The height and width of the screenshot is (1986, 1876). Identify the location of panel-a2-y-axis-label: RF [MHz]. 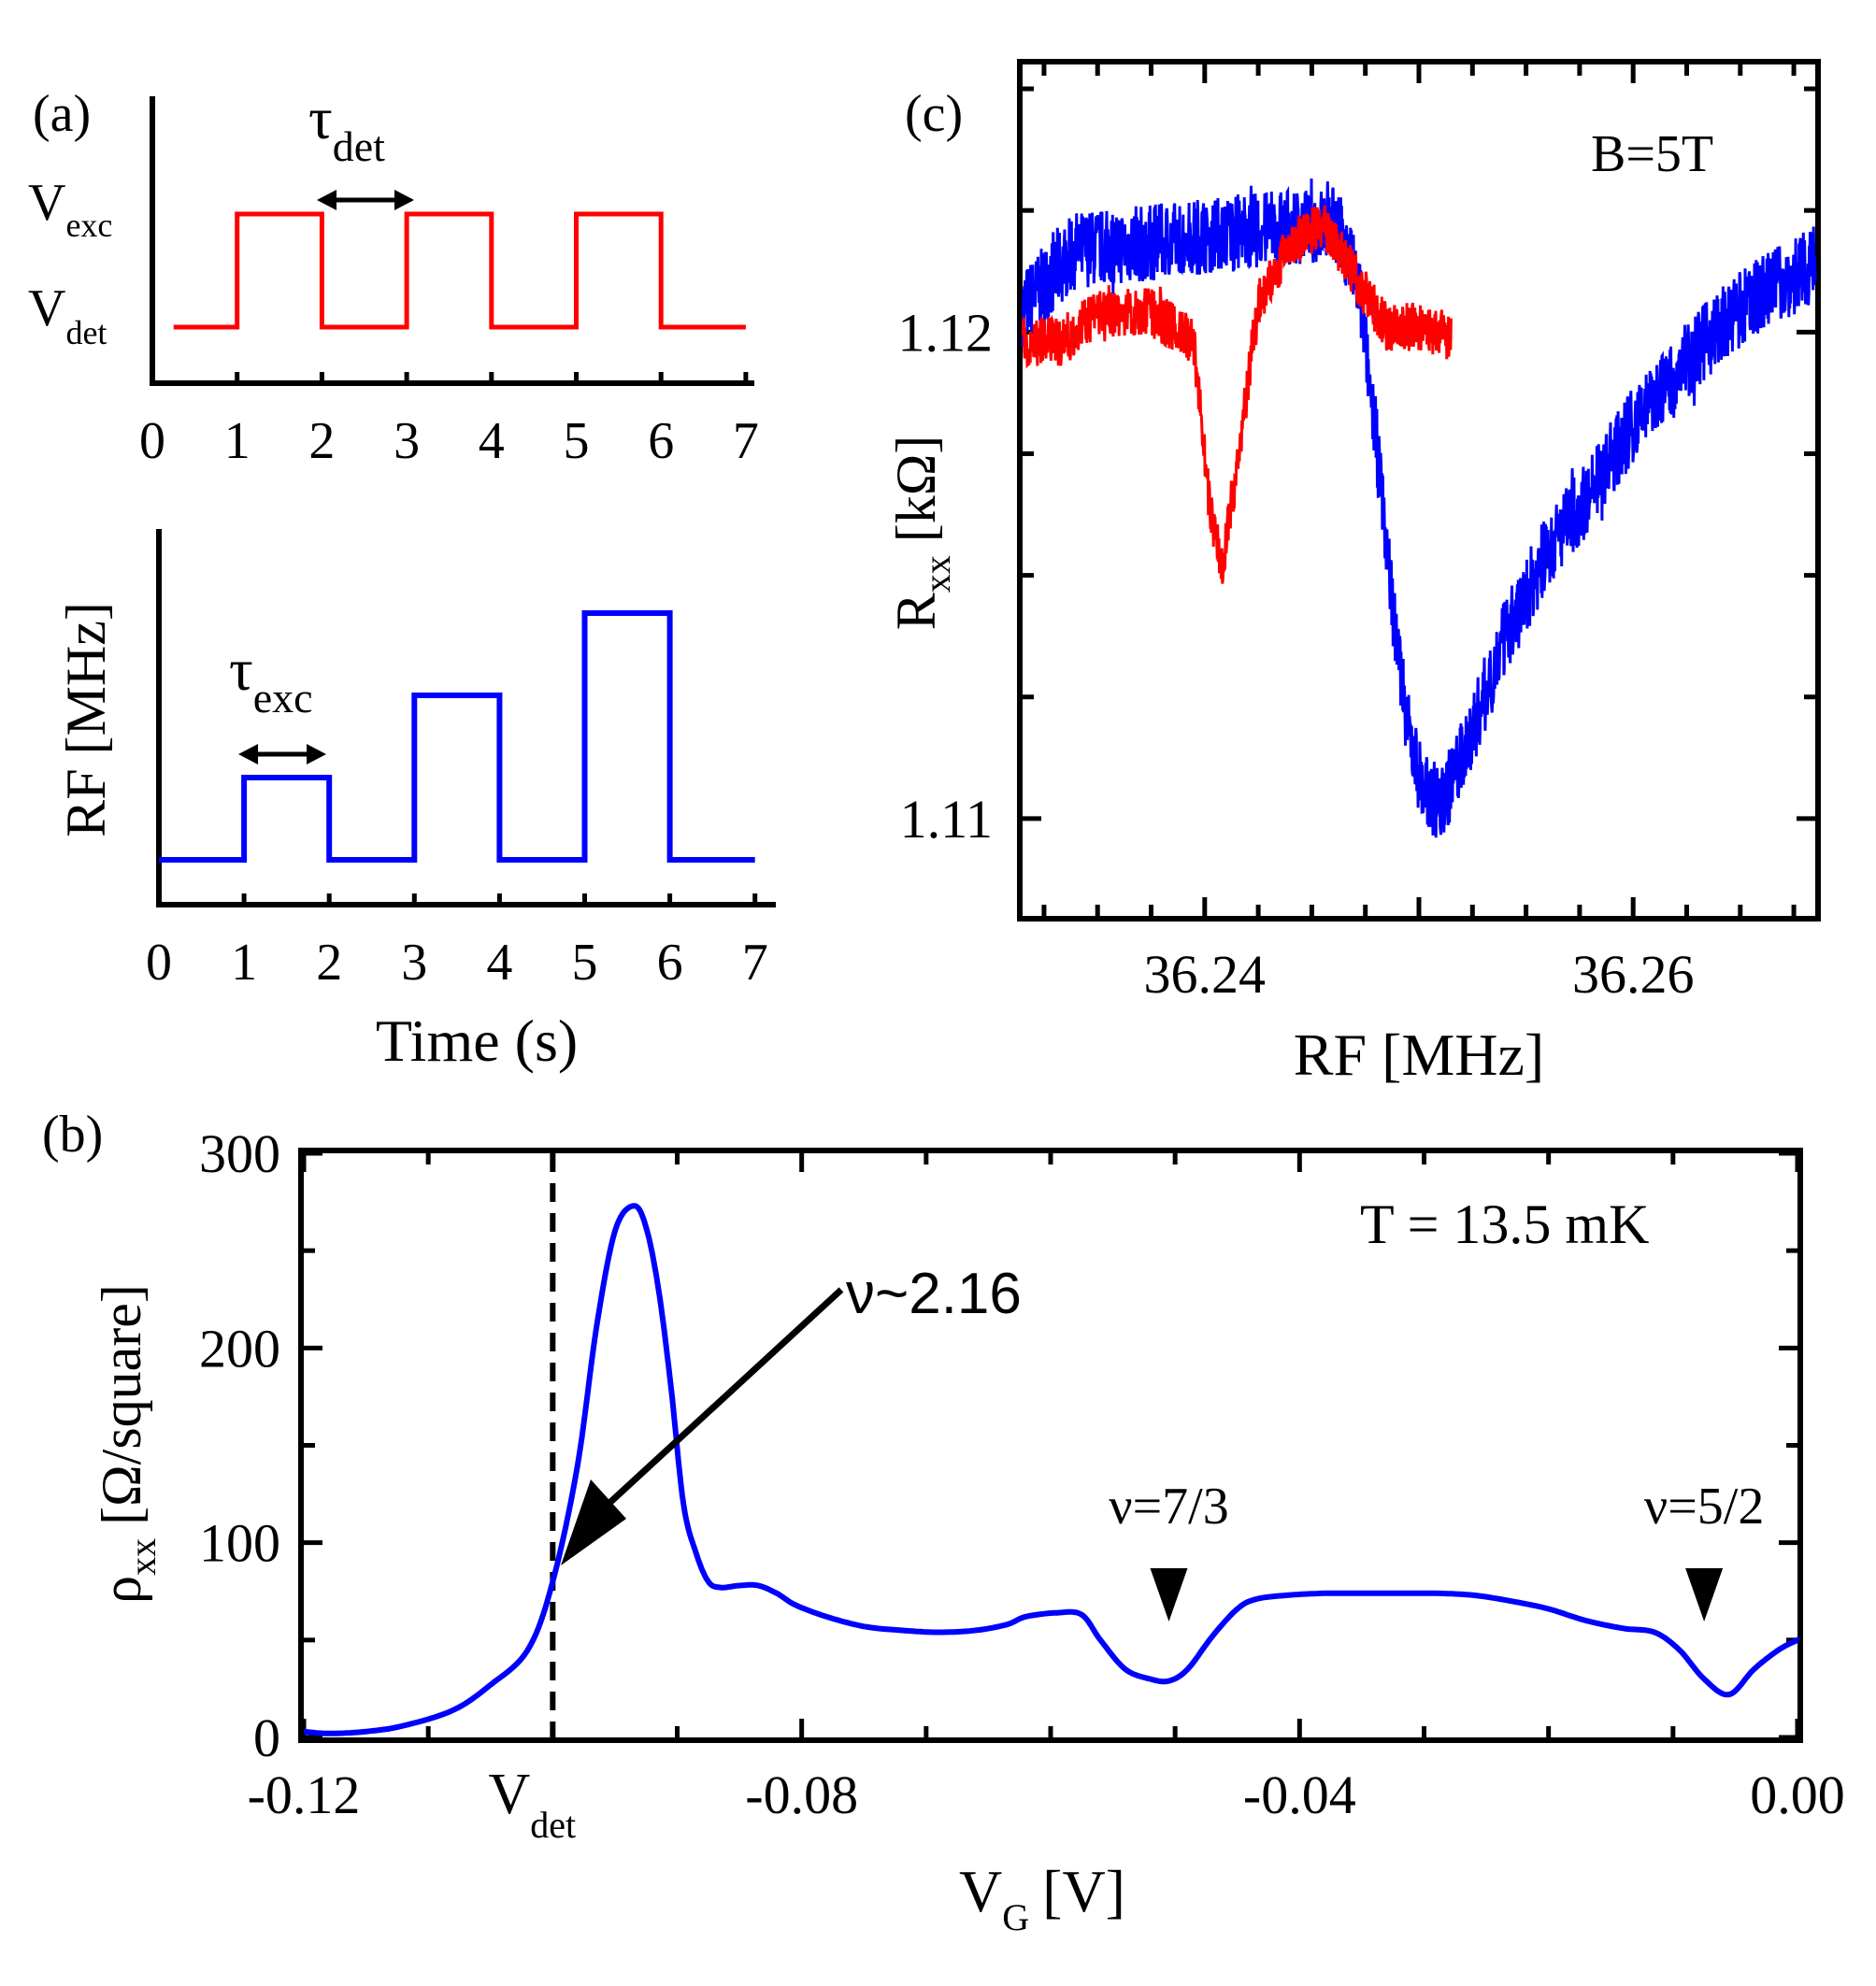
(86, 719).